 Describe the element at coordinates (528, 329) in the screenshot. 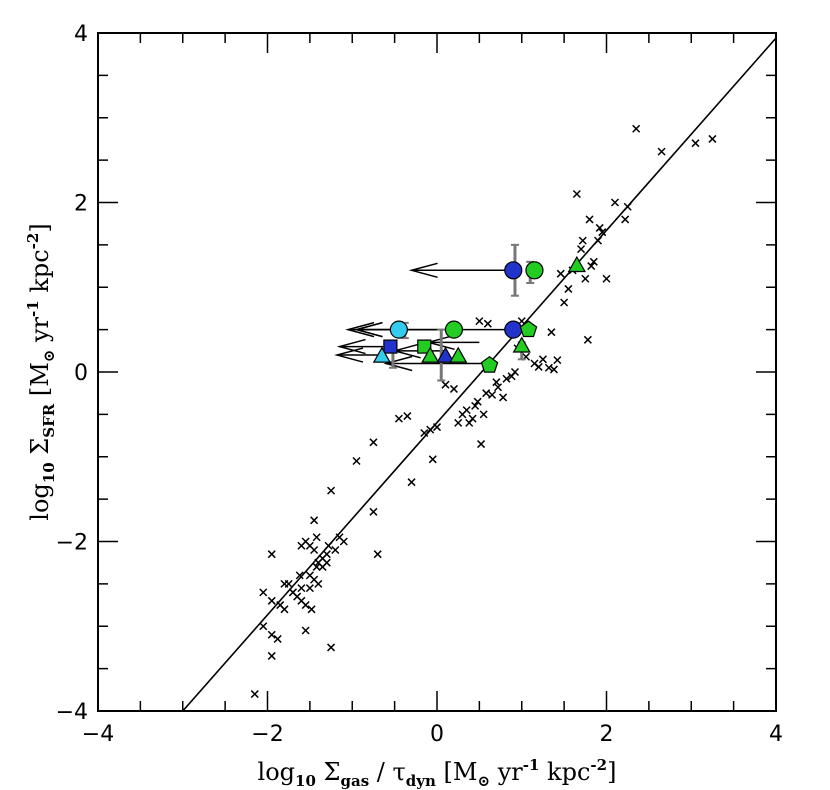

I see `pentagon-marker` at that location.